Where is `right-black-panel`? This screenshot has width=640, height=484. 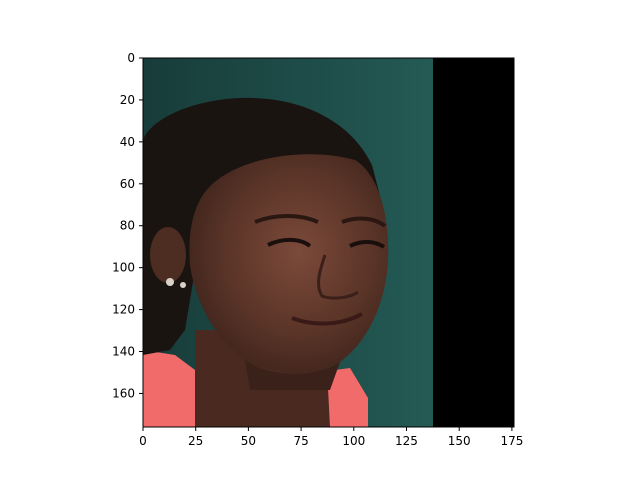 right-black-panel is located at coordinates (473, 242).